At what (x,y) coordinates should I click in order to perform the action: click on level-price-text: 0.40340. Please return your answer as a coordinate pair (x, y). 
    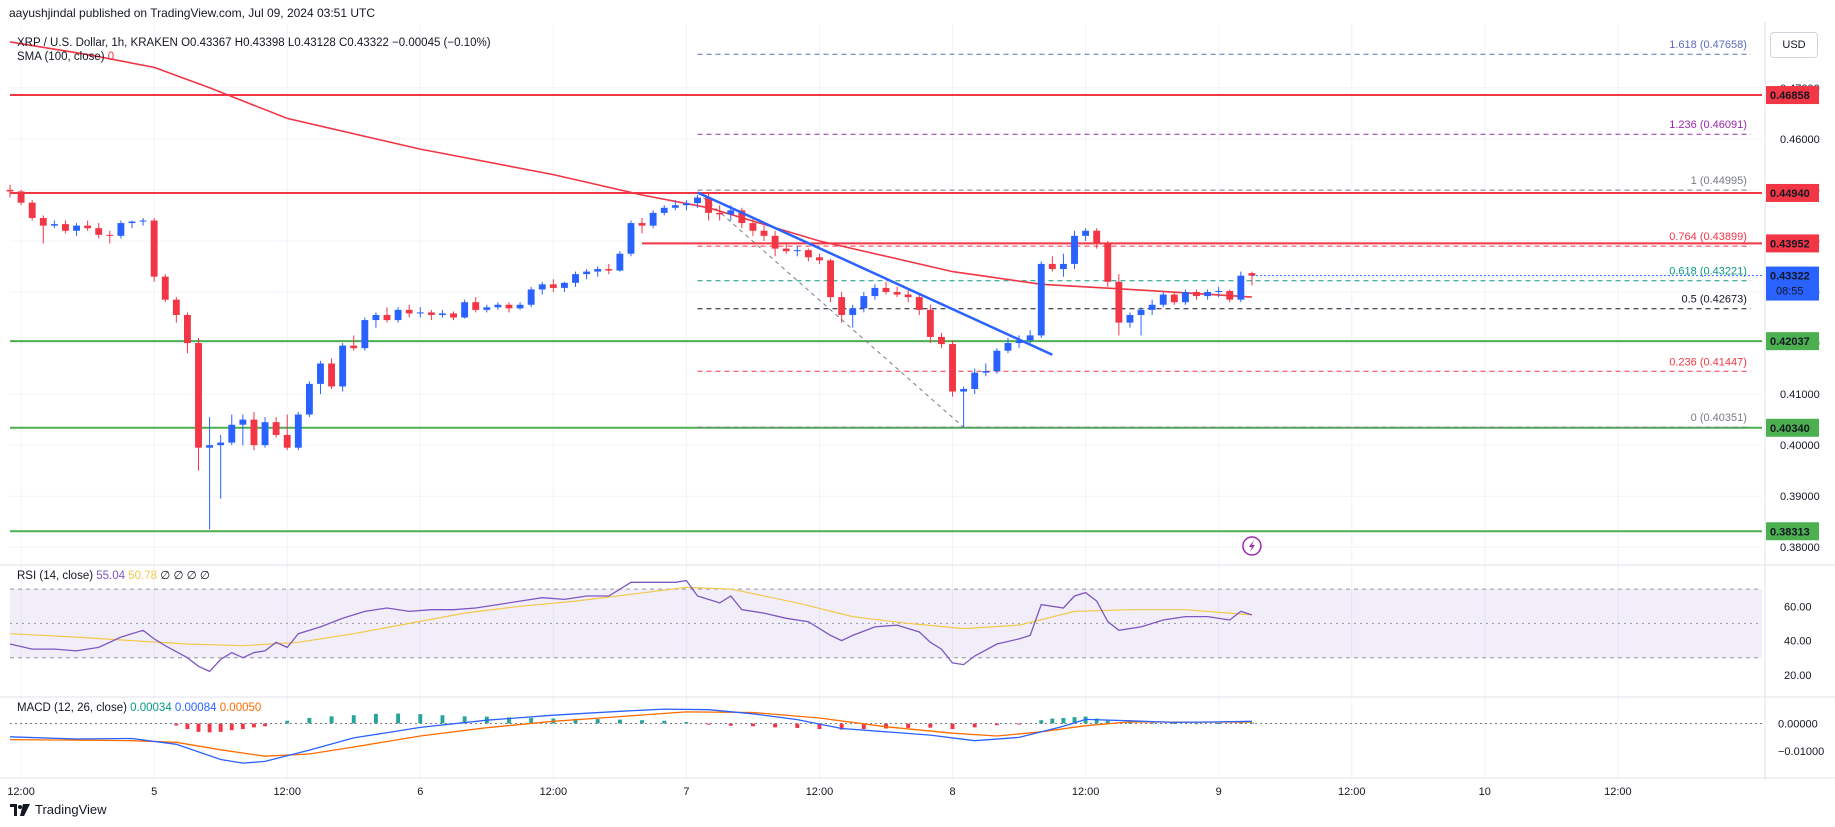
    Looking at the image, I should click on (1790, 429).